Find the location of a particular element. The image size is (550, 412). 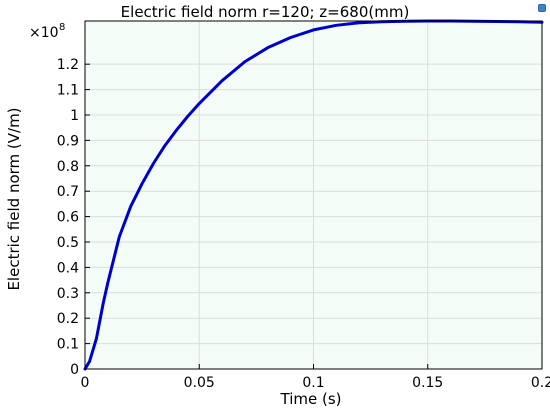

x-tick-label: 0 is located at coordinates (85, 383).